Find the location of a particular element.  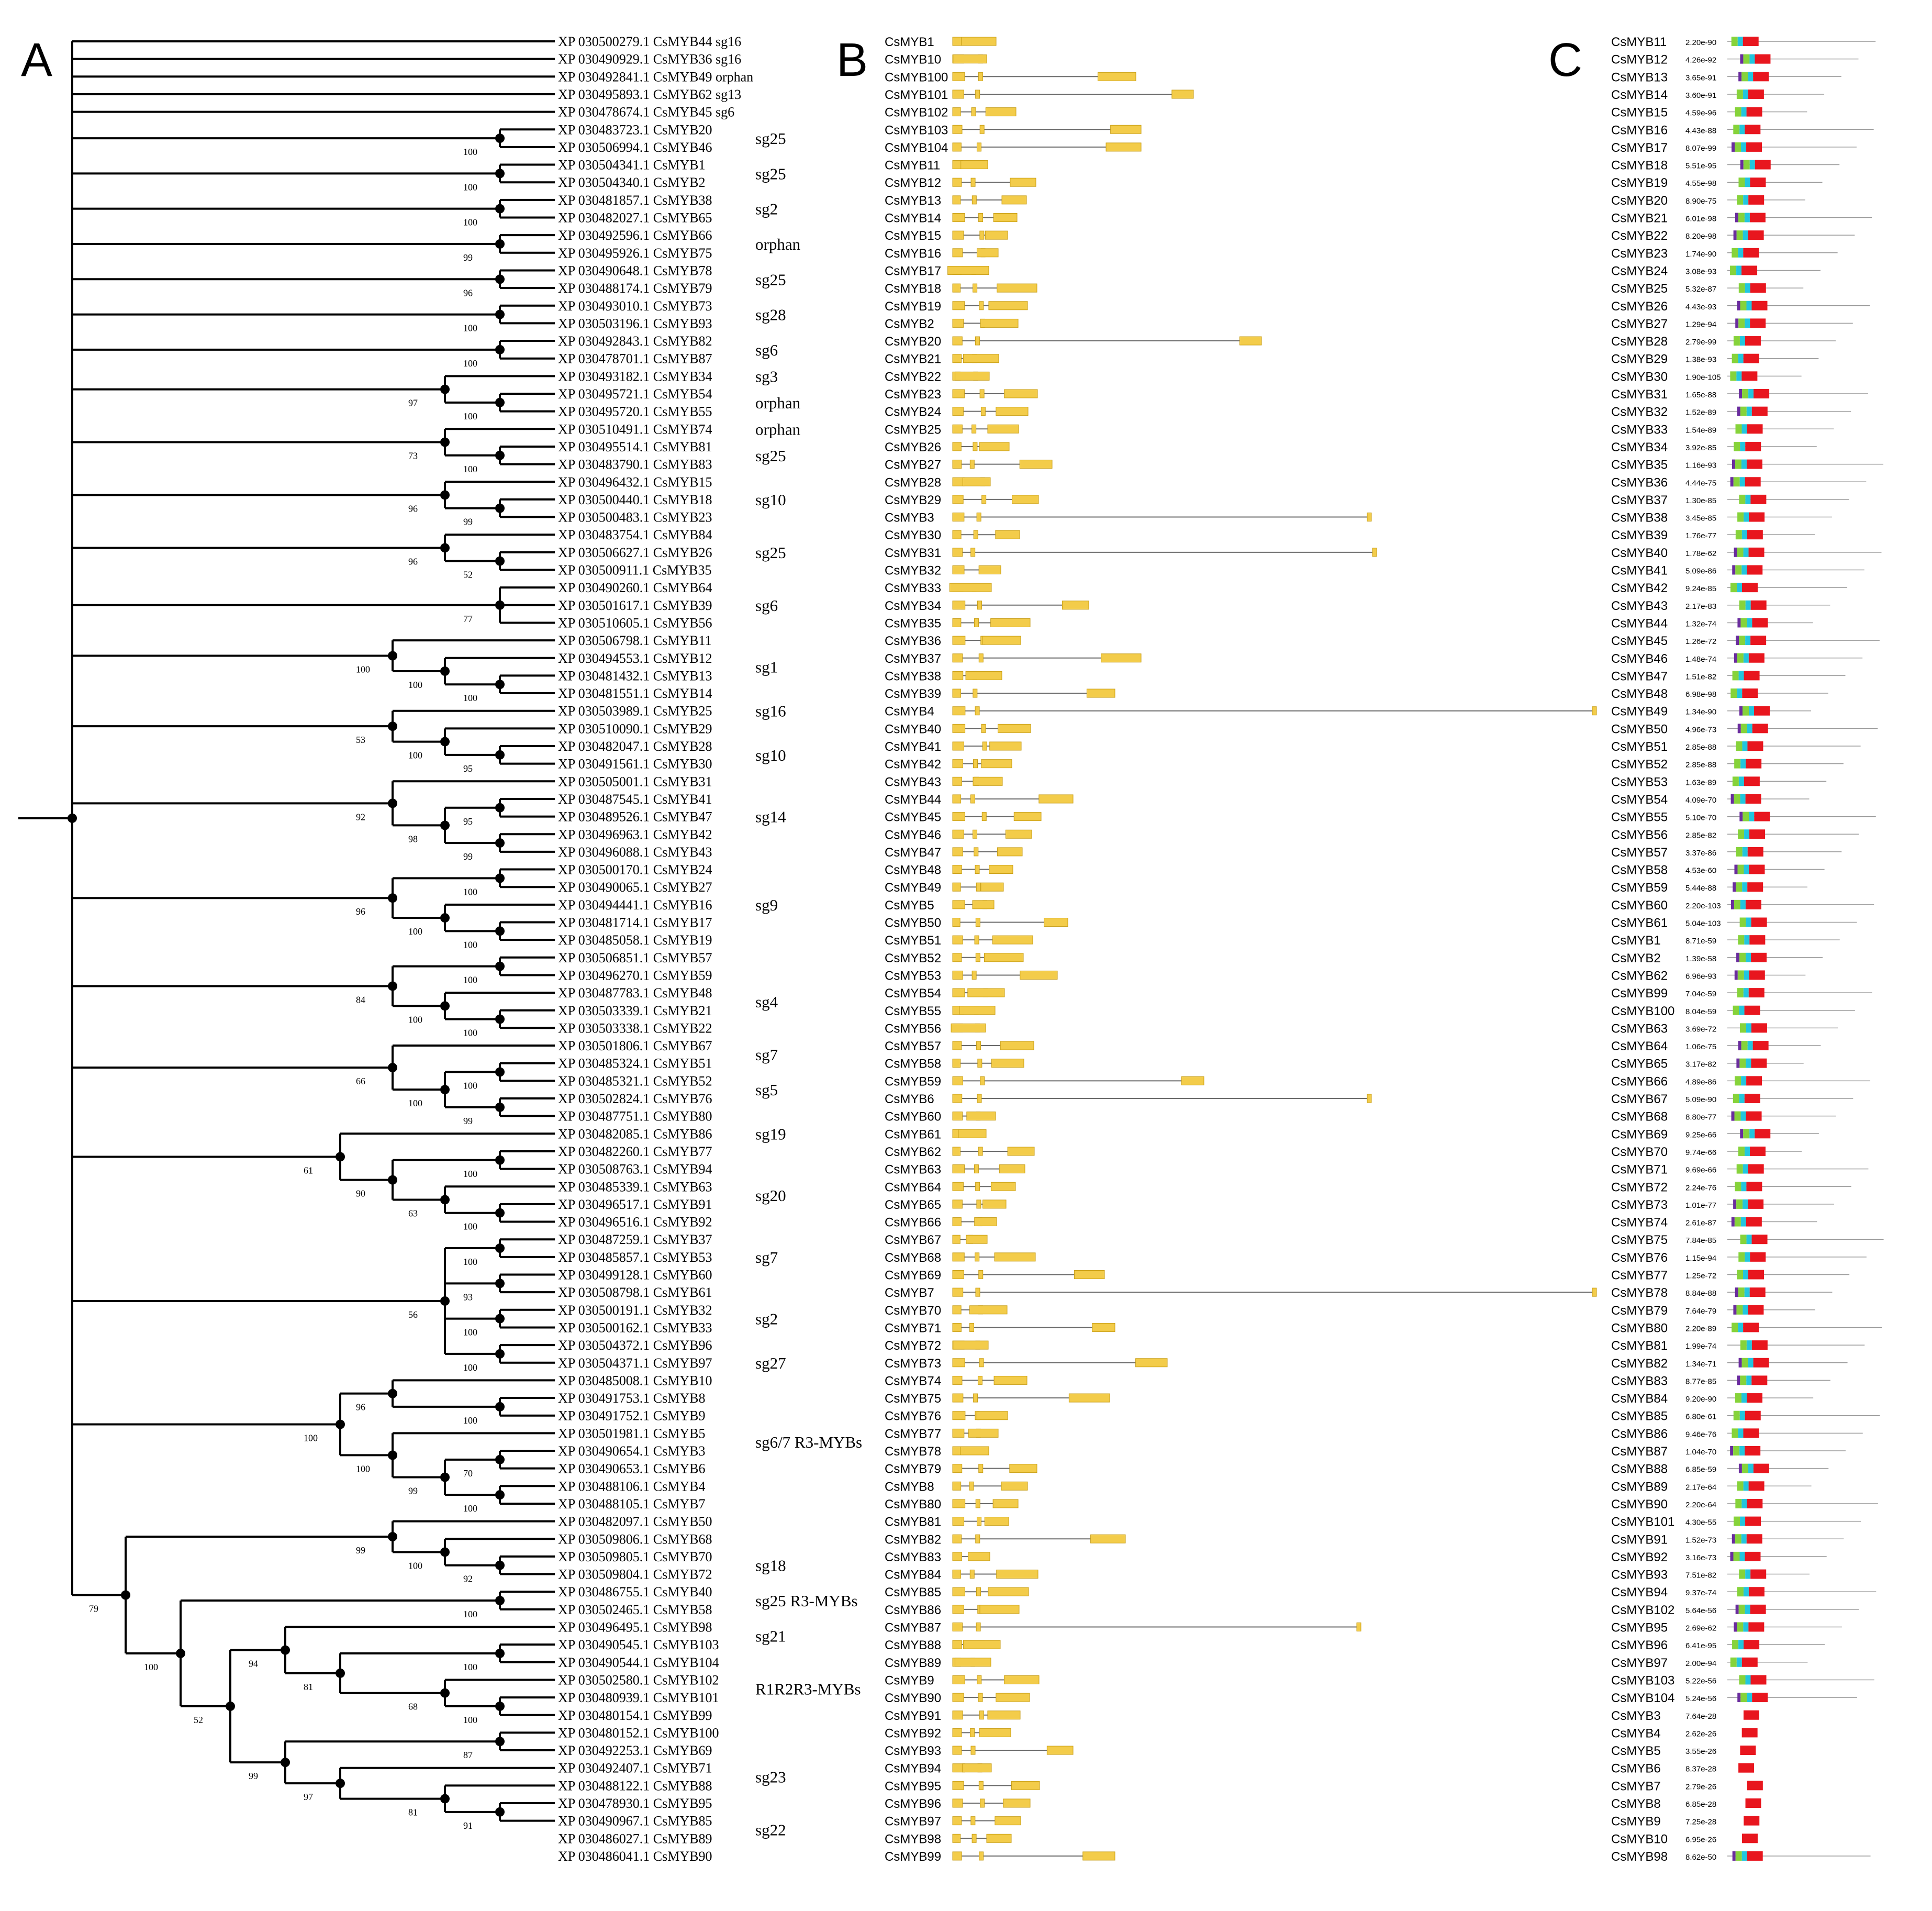

bootstrap-value: 96 is located at coordinates (468, 292).